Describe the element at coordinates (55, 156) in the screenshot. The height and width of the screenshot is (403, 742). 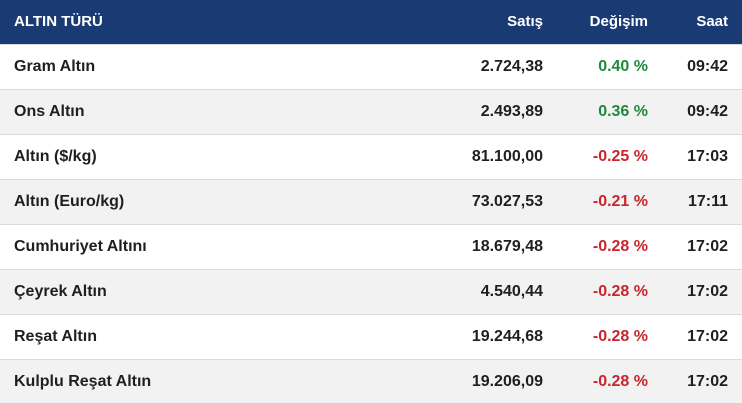
I see `gold-type-cell: Altın ($/kg)` at that location.